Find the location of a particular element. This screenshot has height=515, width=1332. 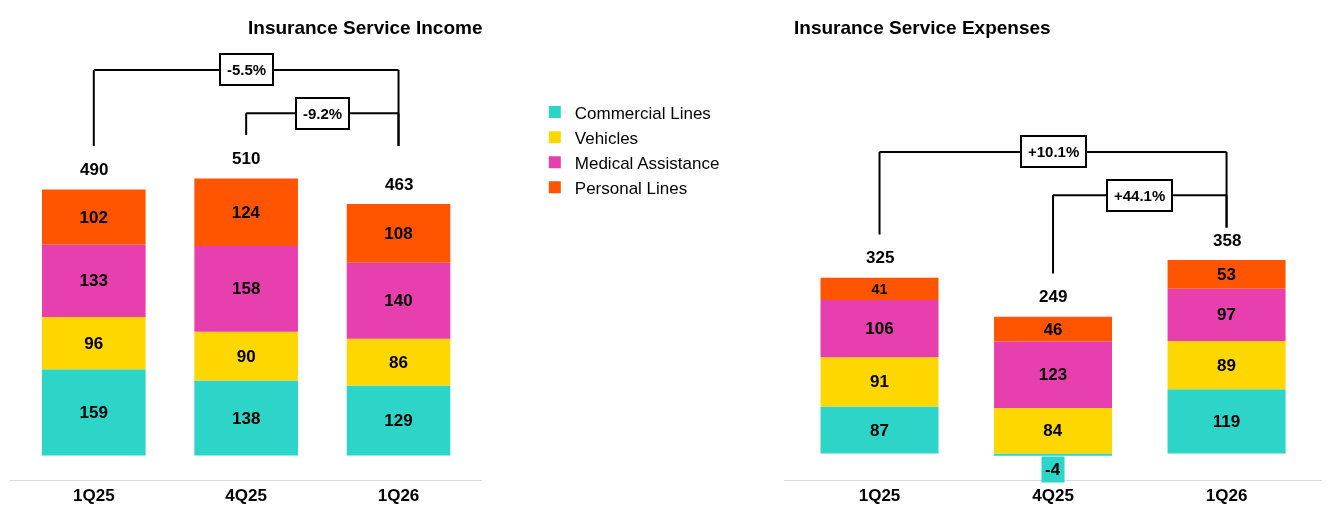

total-label: 510 is located at coordinates (246, 158).